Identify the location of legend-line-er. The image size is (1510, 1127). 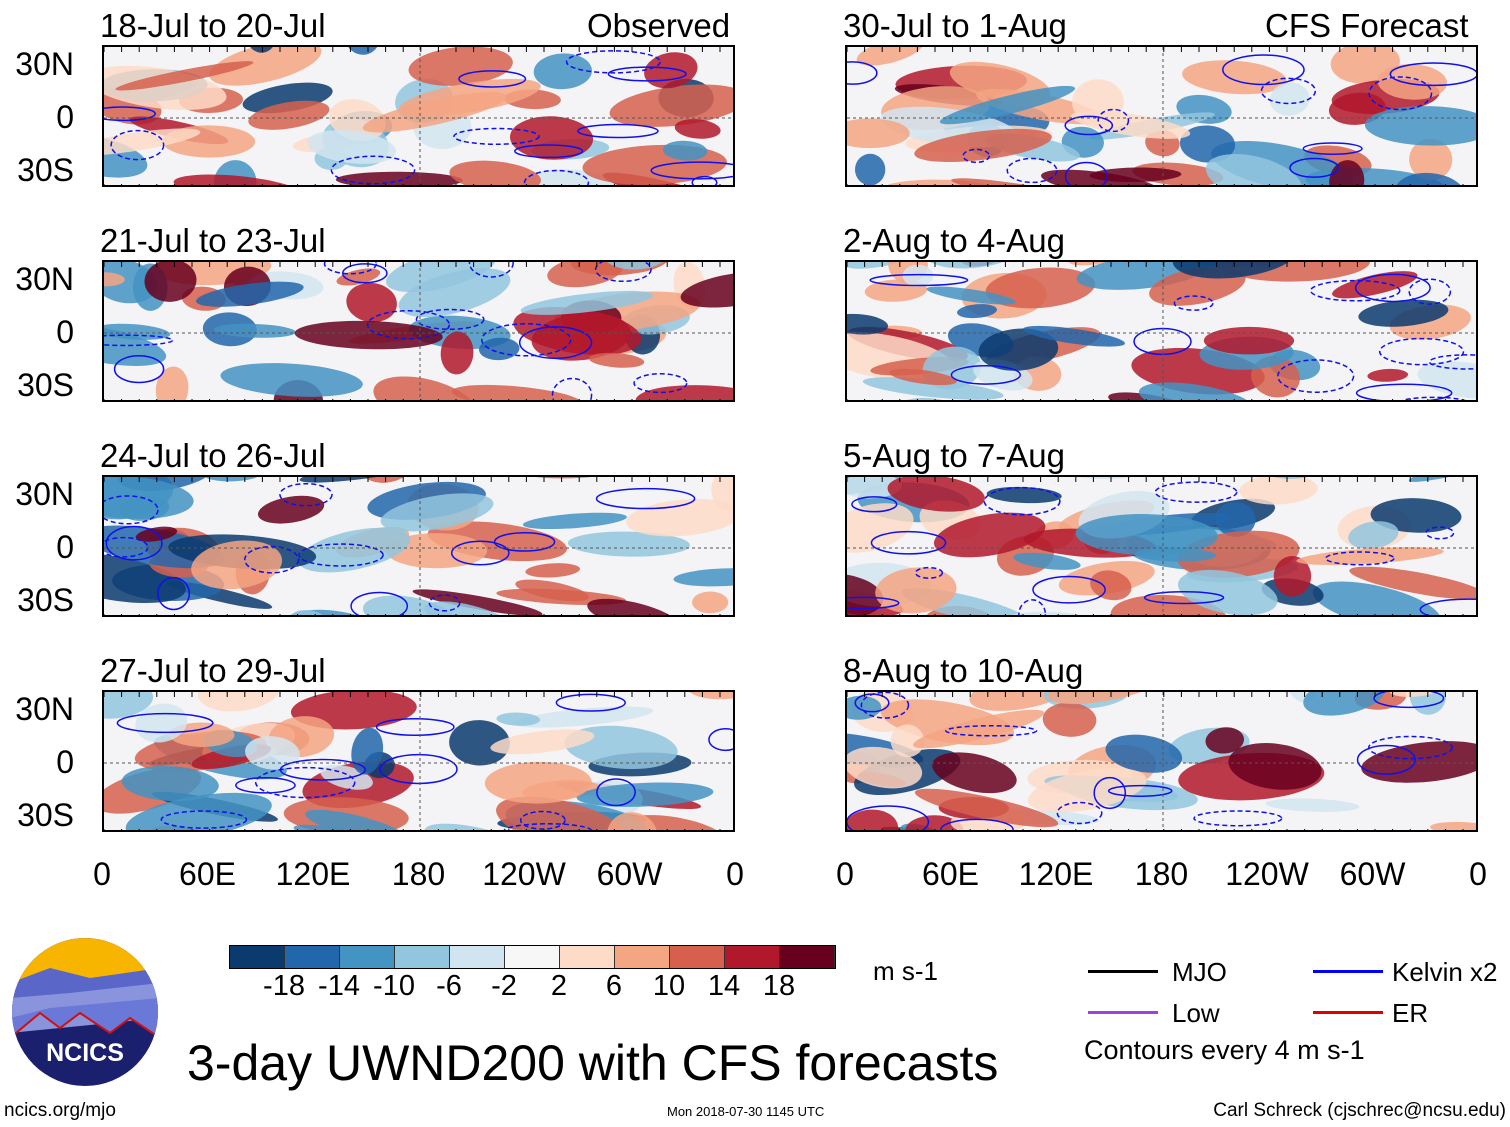
(1348, 1012).